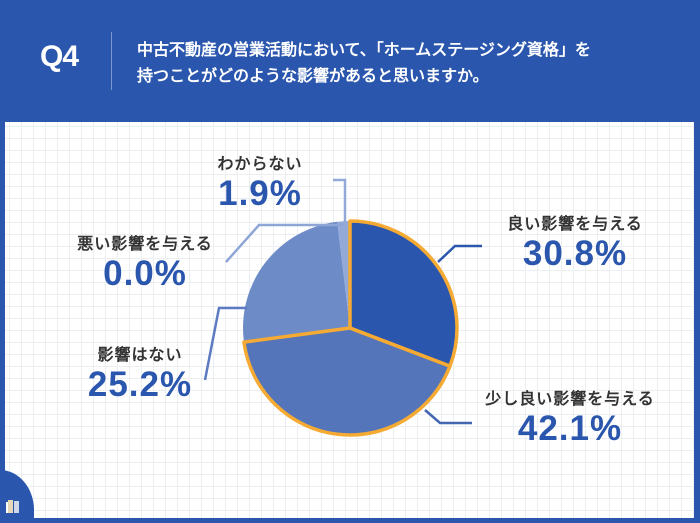  I want to click on slice-none, so click(296, 282).